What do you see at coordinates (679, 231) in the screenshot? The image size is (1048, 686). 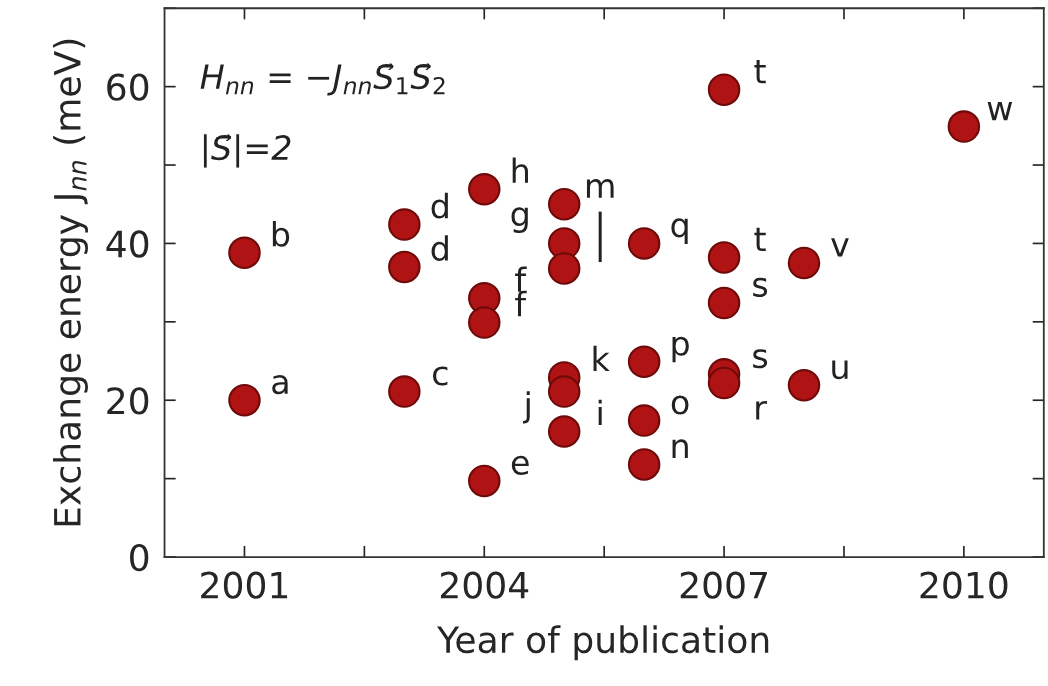 I see `annotation: q` at bounding box center [679, 231].